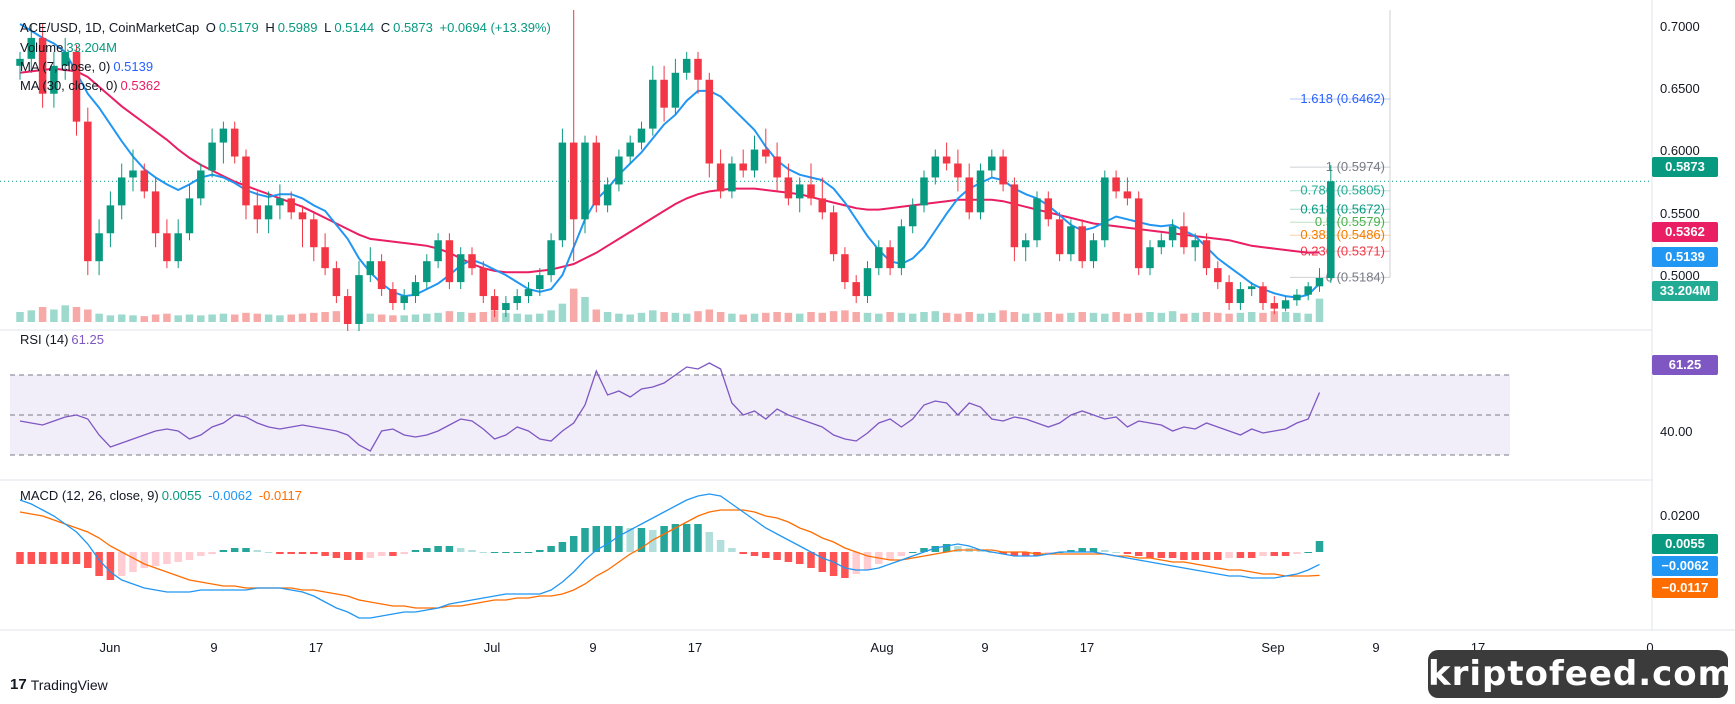  What do you see at coordinates (985, 647) in the screenshot?
I see `x-axis-label: 9` at bounding box center [985, 647].